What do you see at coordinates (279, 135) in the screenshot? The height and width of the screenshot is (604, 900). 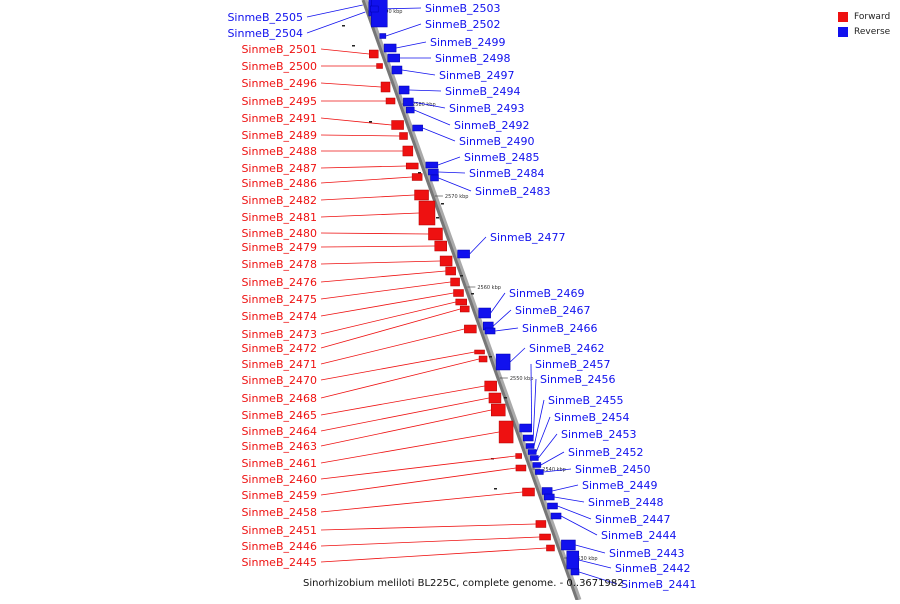 I see `gene-label-forward: SinmeB_2489` at bounding box center [279, 135].